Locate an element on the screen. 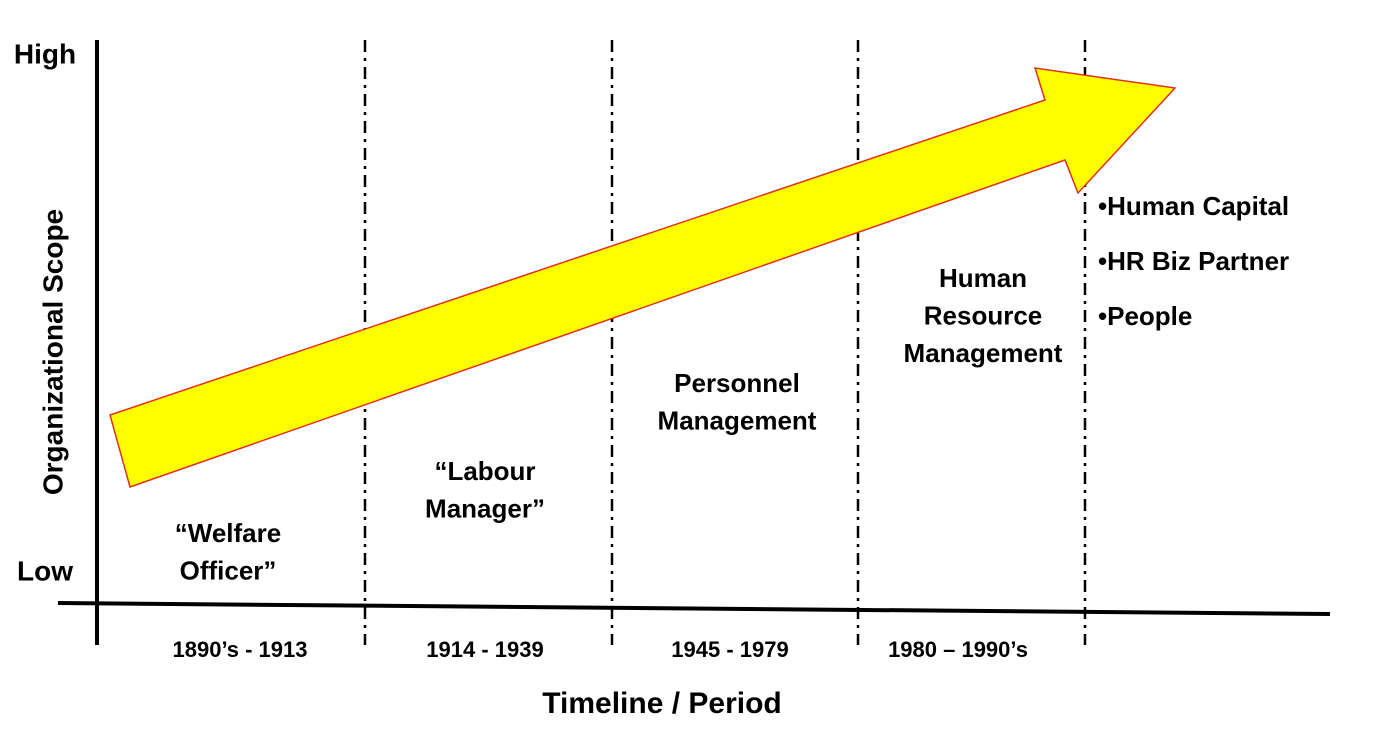 The width and height of the screenshot is (1385, 731). period-dates: 1980 – 1990’s is located at coordinates (958, 649).